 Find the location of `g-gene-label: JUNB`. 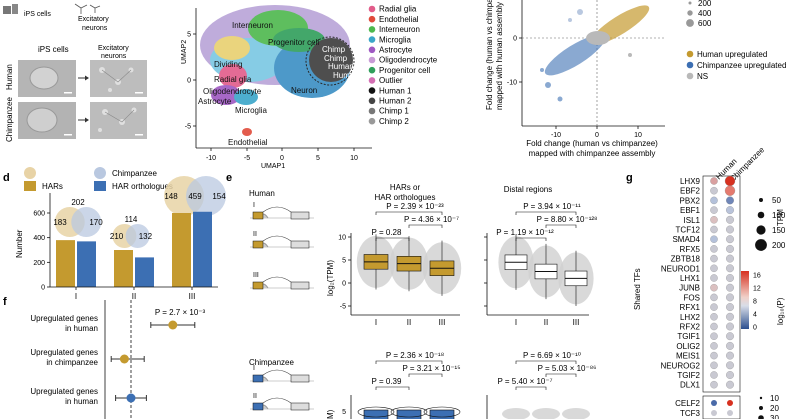

g-gene-label: JUNB is located at coordinates (689, 288).